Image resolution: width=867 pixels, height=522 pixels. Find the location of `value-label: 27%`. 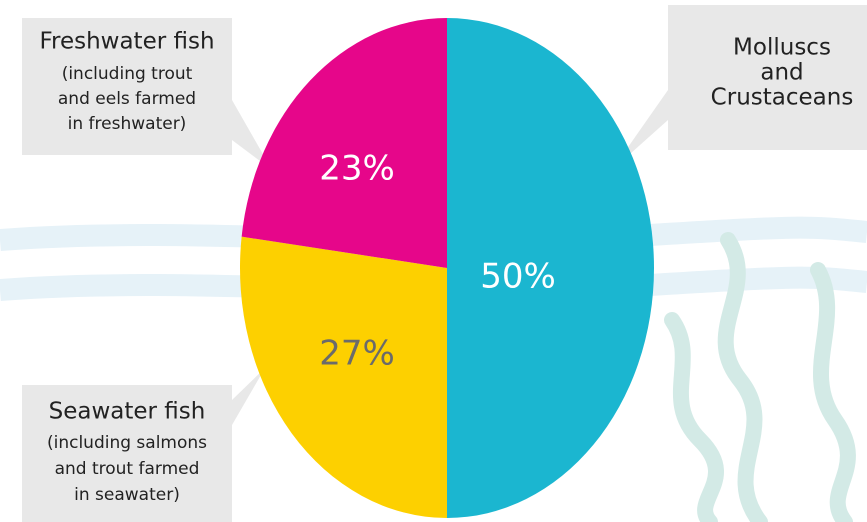

value-label: 27% is located at coordinates (357, 354).